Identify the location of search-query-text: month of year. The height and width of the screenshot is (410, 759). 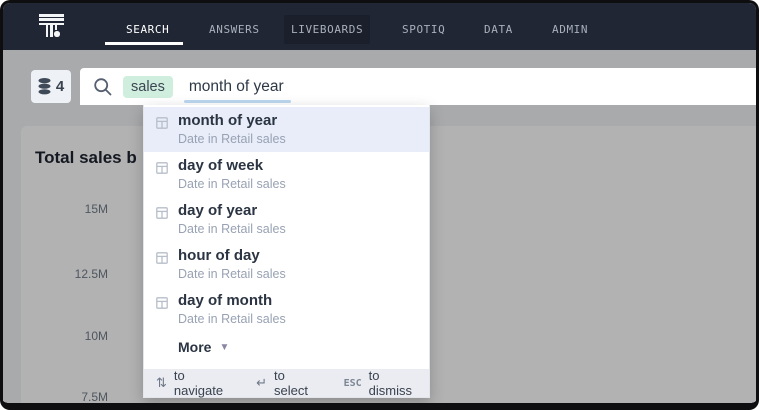
(236, 86).